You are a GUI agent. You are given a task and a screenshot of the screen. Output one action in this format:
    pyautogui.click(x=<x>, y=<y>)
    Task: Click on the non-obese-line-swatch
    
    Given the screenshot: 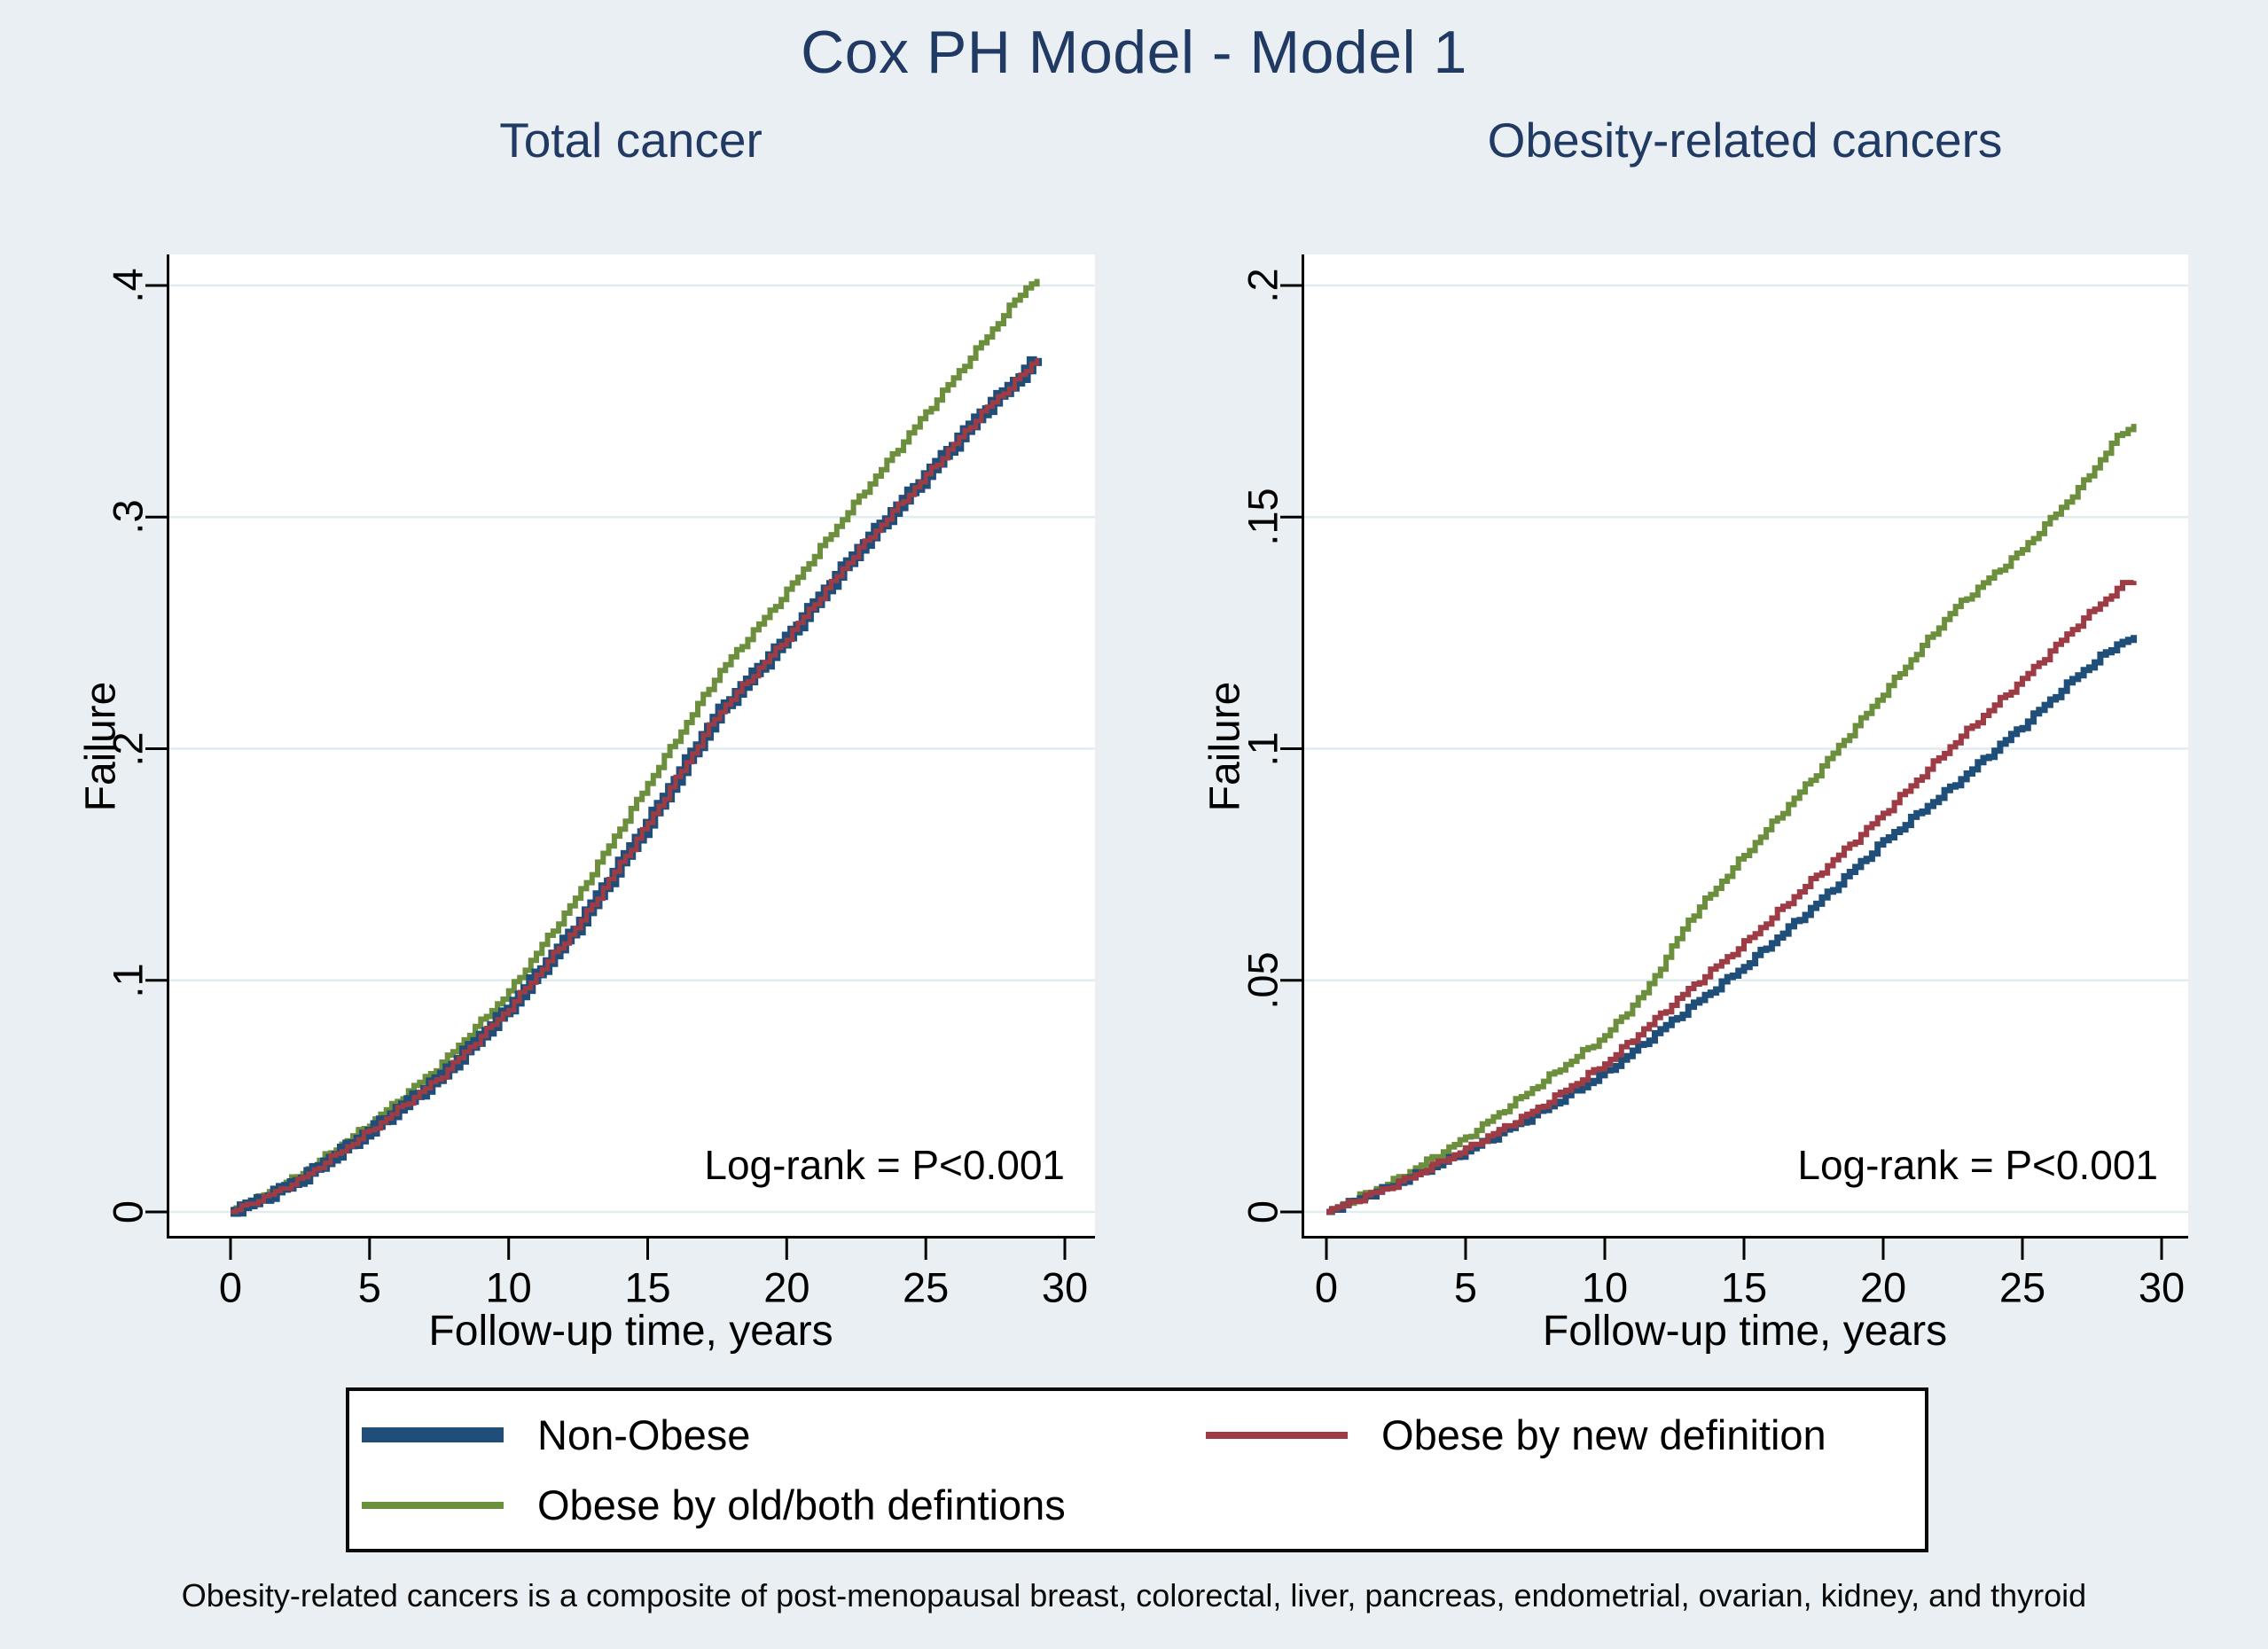 What is the action you would take?
    pyautogui.click(x=433, y=1435)
    